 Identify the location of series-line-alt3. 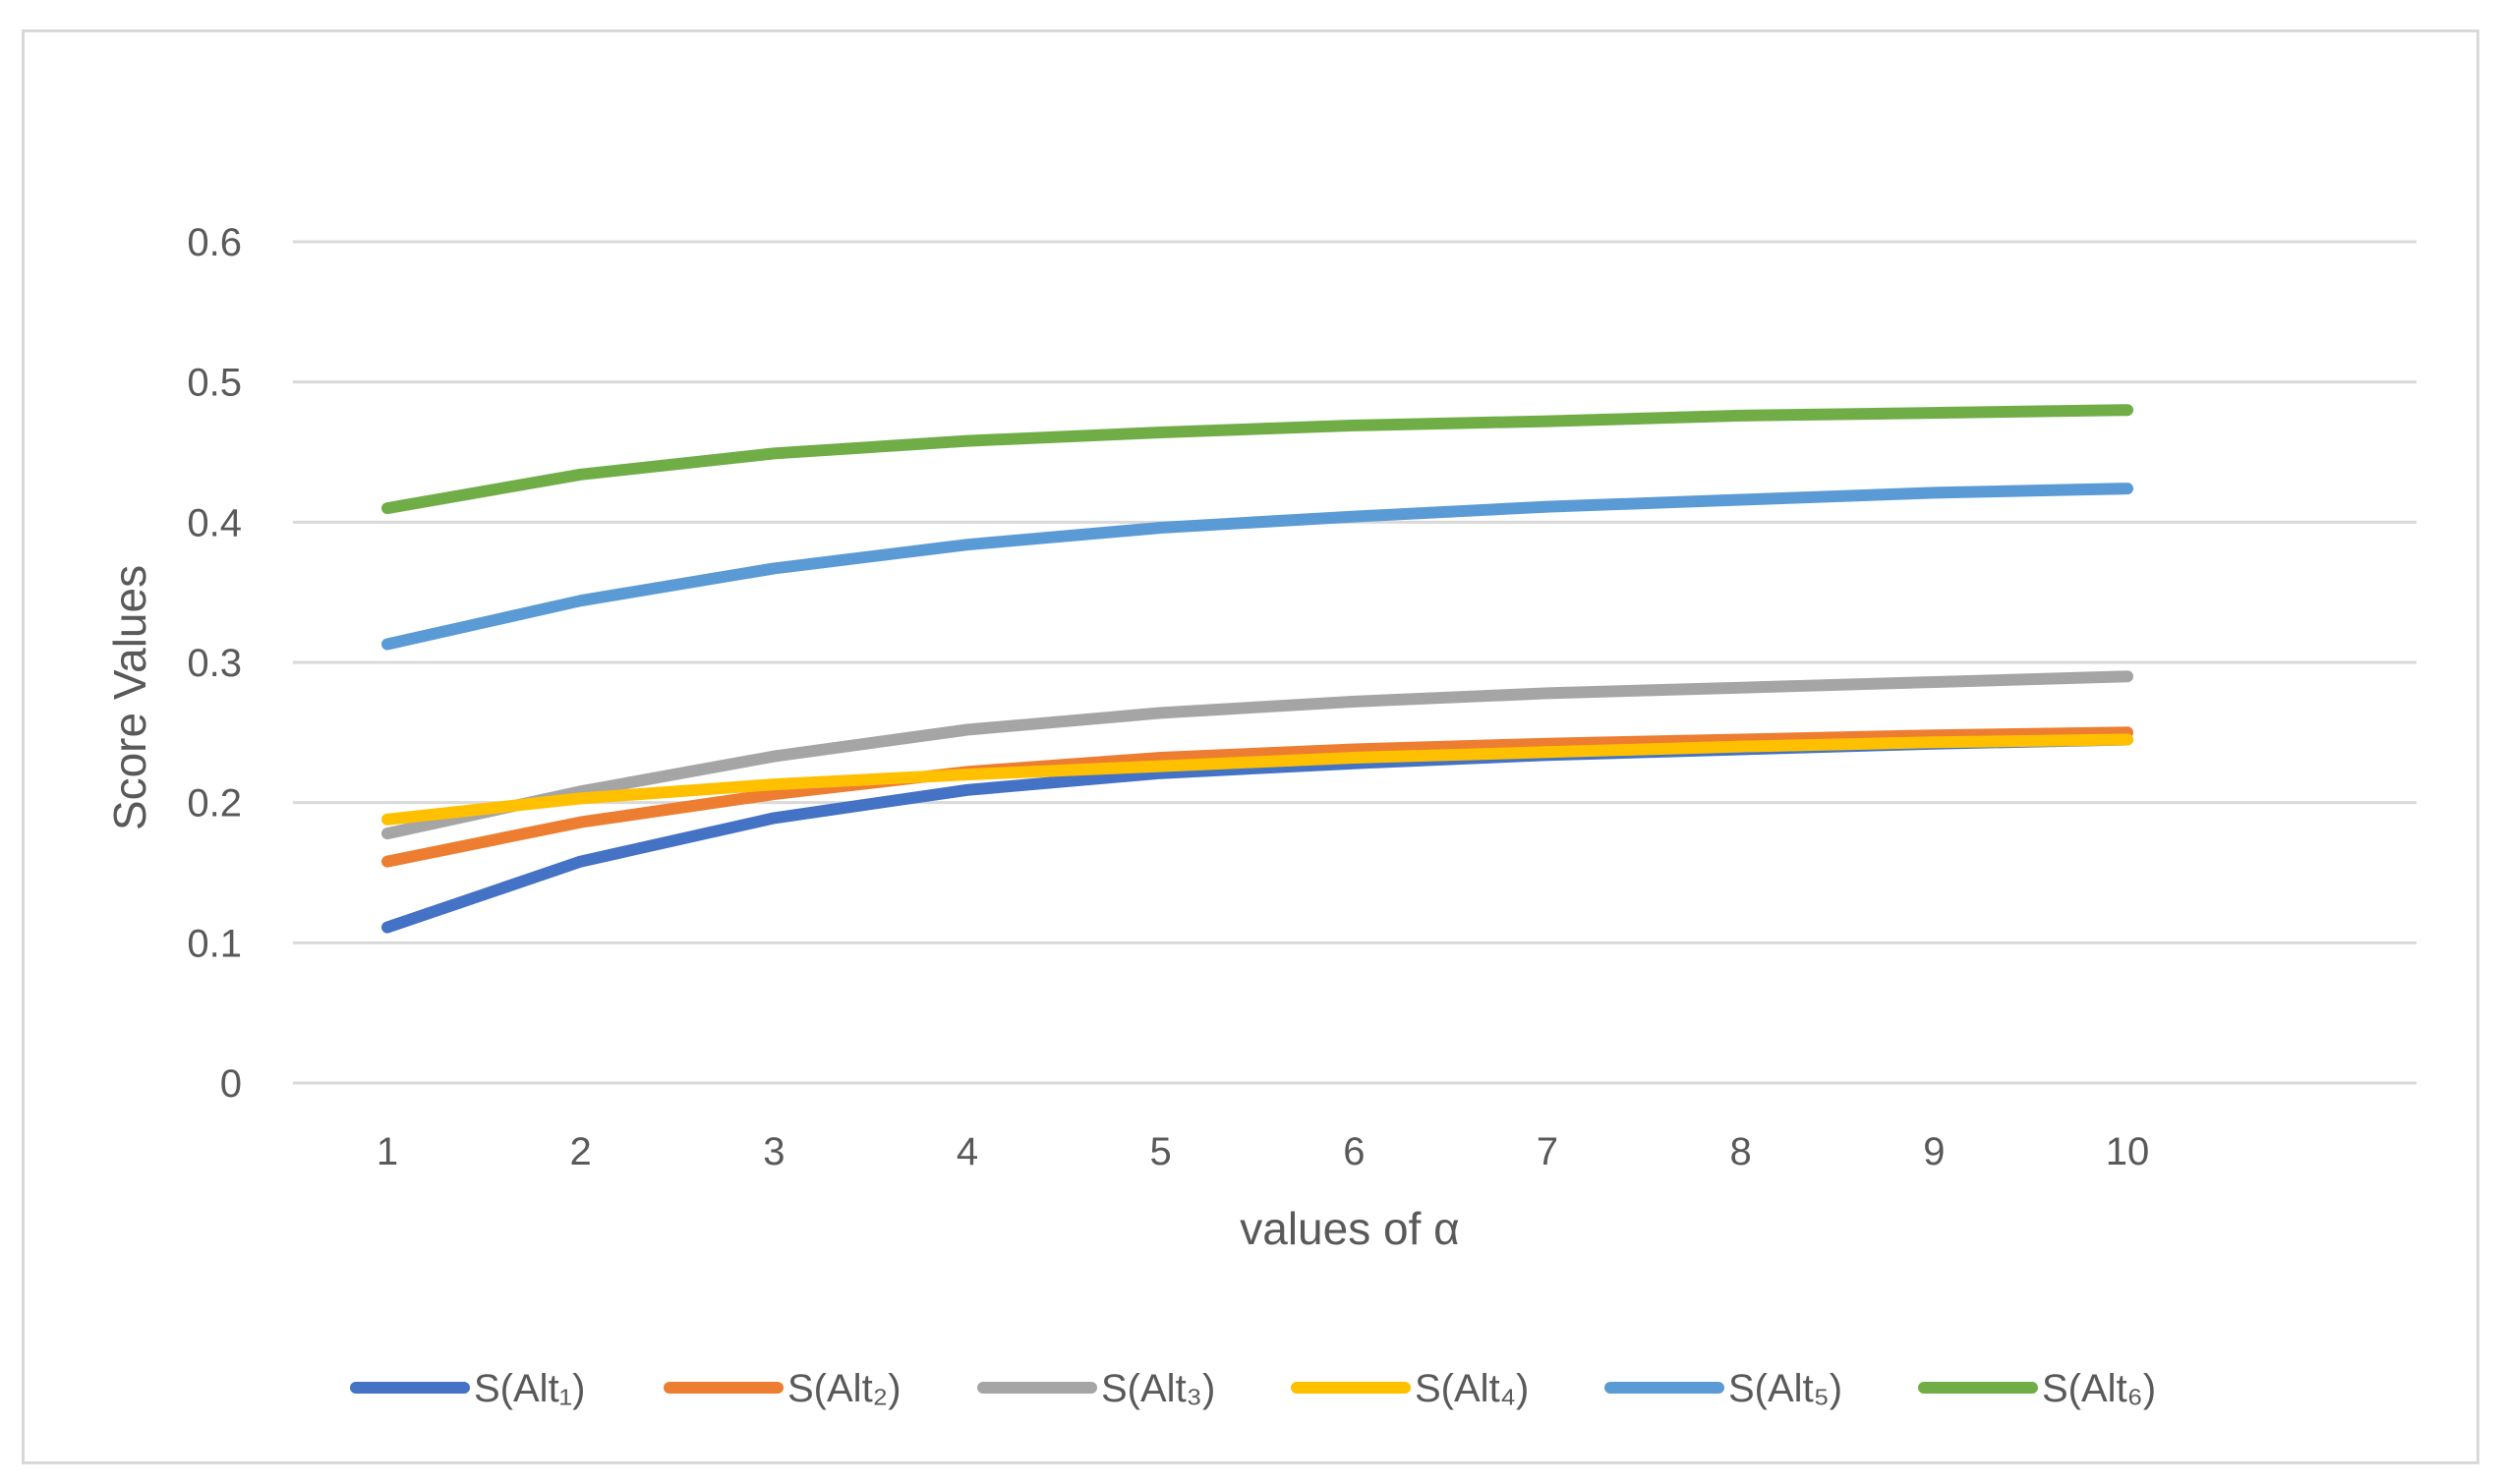
(1257, 755).